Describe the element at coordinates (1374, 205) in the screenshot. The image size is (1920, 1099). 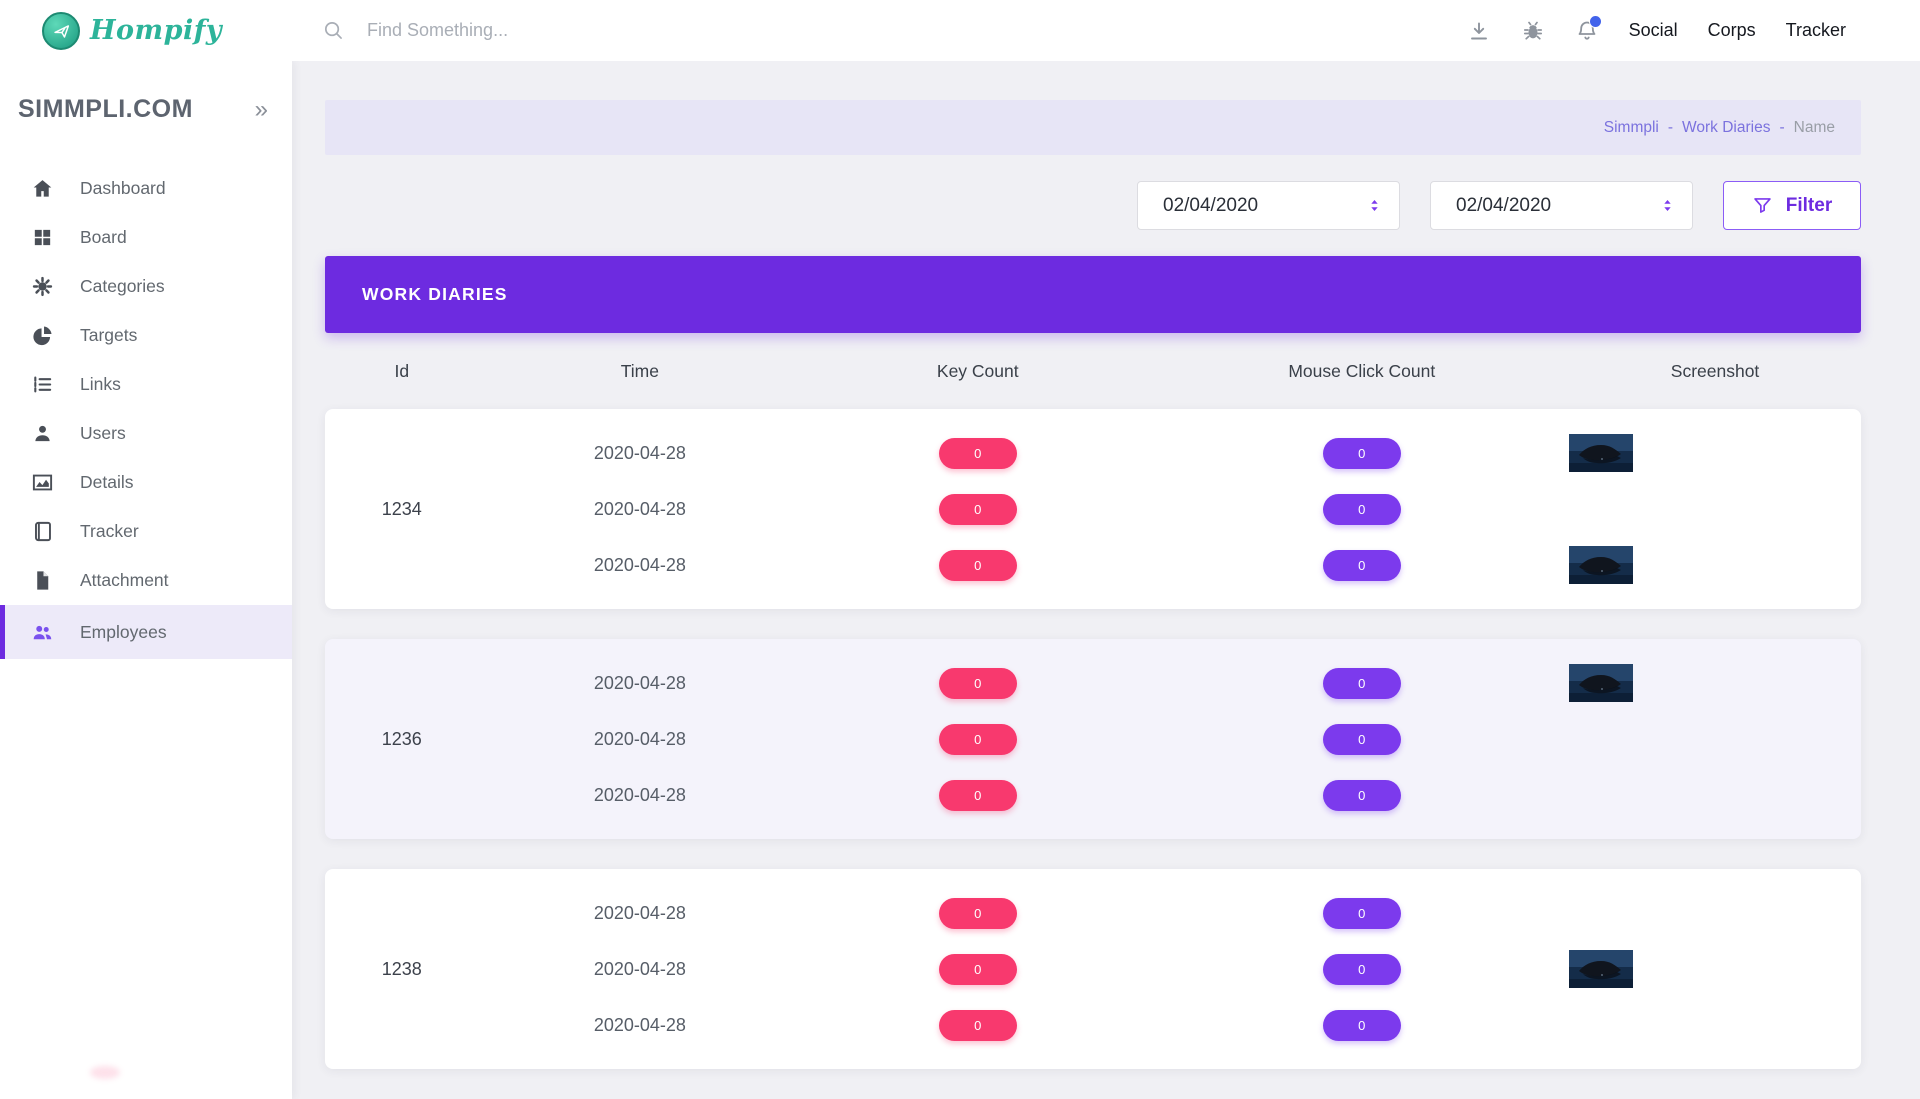
I see `chevron-updown-icon` at that location.